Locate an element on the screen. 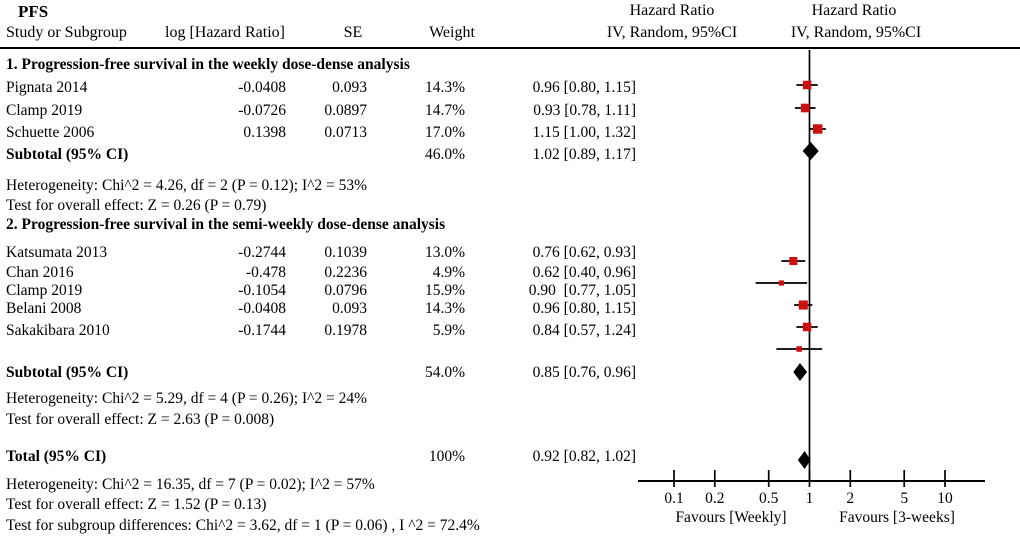 This screenshot has width=1020, height=541. header-divider is located at coordinates (510, 48).